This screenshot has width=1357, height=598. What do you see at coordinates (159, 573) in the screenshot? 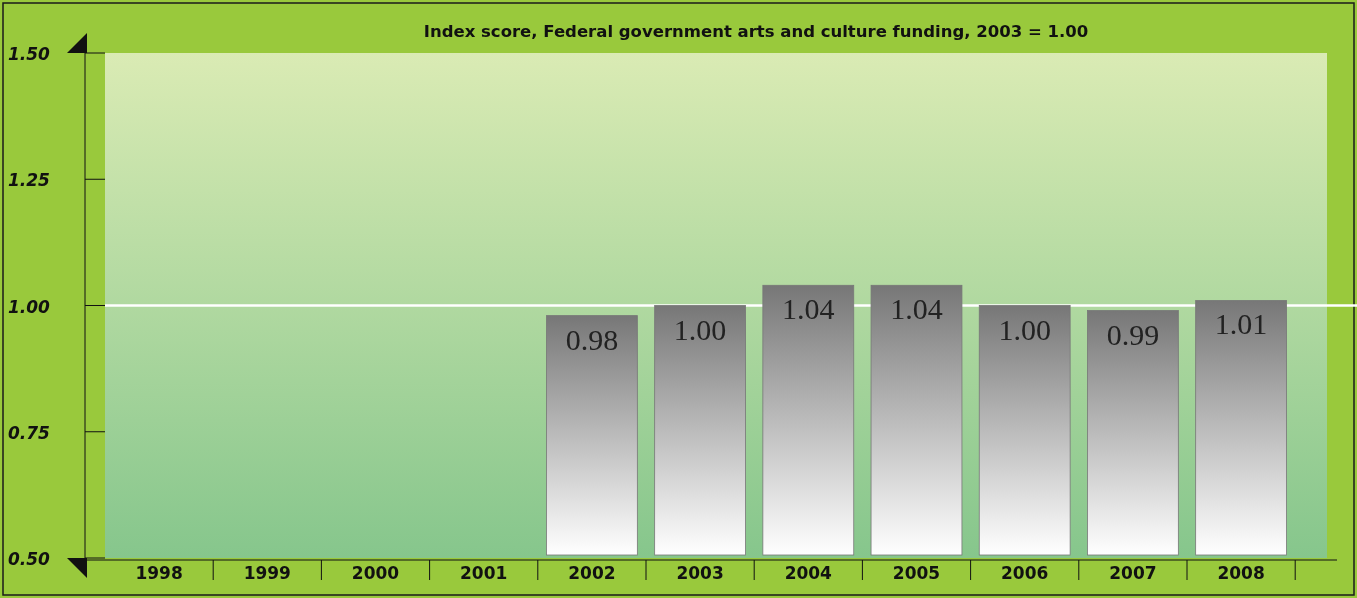
I see `x-tick-label: 1998` at bounding box center [159, 573].